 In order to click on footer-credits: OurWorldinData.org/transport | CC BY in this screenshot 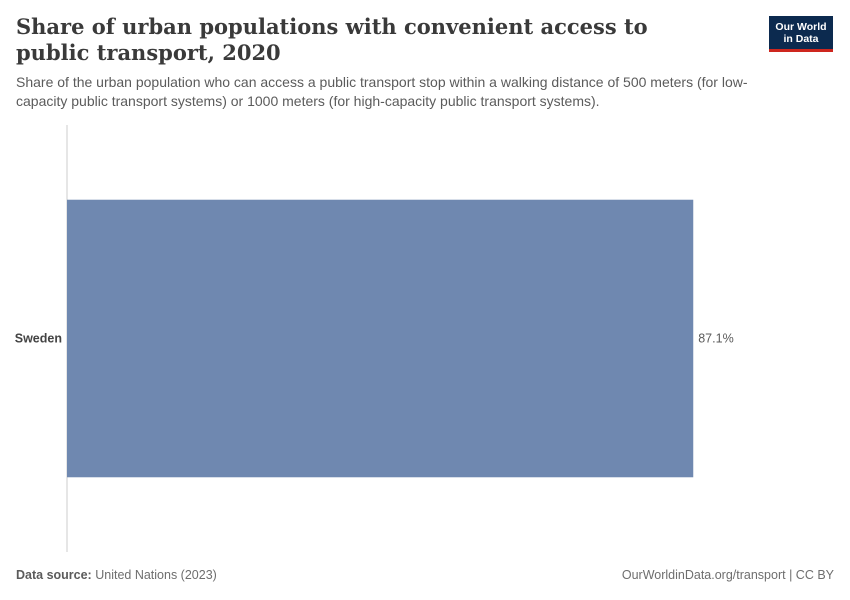, I will do `click(728, 575)`.